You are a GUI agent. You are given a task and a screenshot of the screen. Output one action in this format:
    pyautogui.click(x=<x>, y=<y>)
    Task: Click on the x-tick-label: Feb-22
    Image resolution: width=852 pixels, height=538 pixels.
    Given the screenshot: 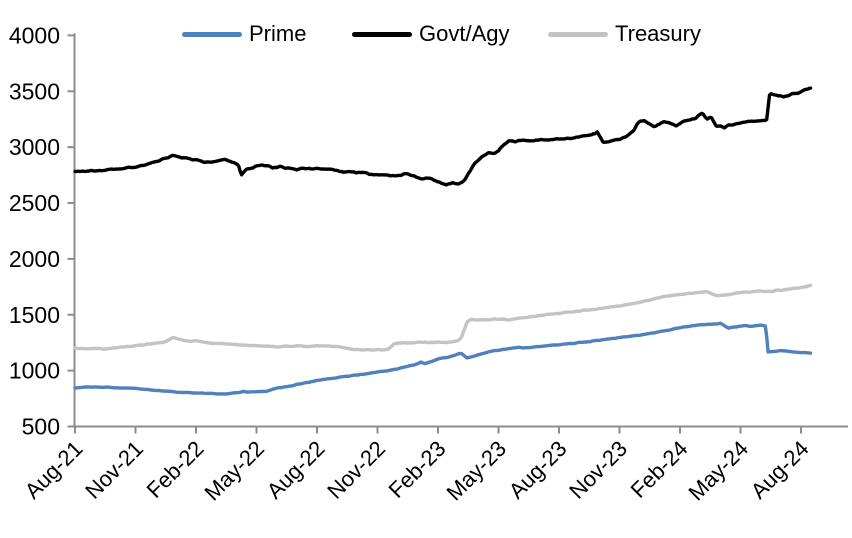 What is the action you would take?
    pyautogui.click(x=175, y=469)
    